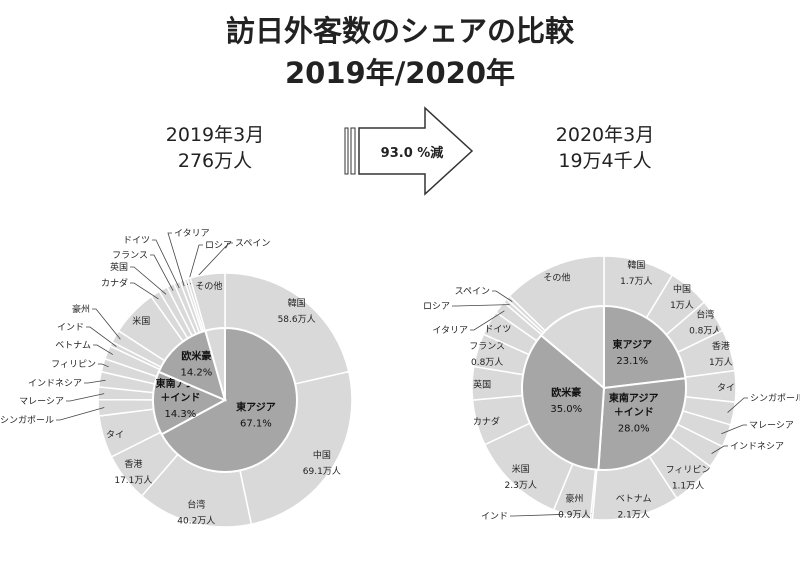 The height and width of the screenshot is (563, 800). Describe the element at coordinates (605, 161) in the screenshot. I see `period-2020-total: 19万4千人` at that location.